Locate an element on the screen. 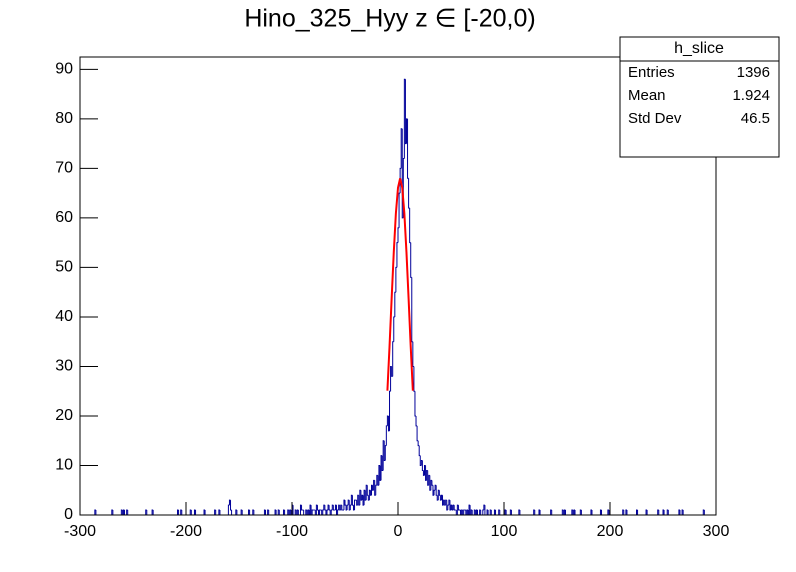 Image resolution: width=796 pixels, height=572 pixels. stats-label: Entries is located at coordinates (651, 72).